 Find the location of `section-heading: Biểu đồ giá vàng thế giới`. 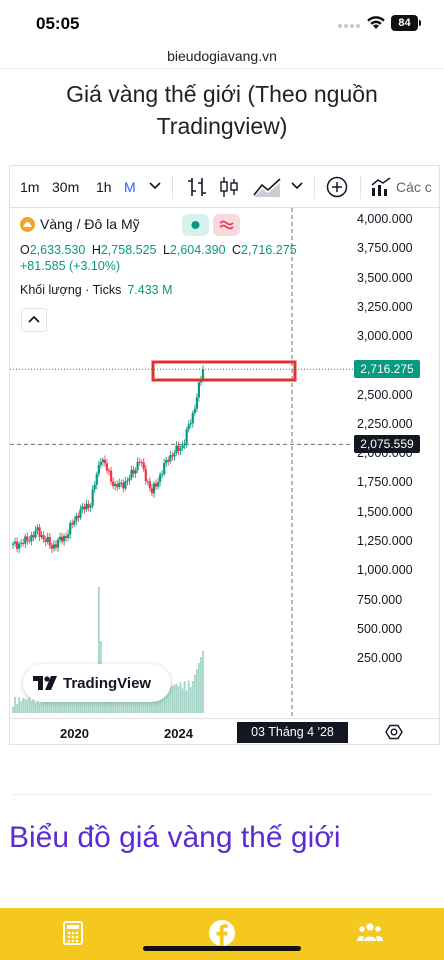

section-heading: Biểu đồ giá vàng thế giới is located at coordinates (175, 837).